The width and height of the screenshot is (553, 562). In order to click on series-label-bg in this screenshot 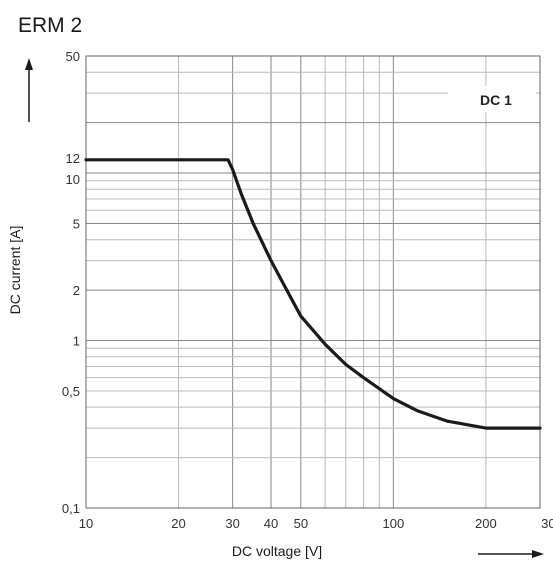, I will do `click(492, 99)`.